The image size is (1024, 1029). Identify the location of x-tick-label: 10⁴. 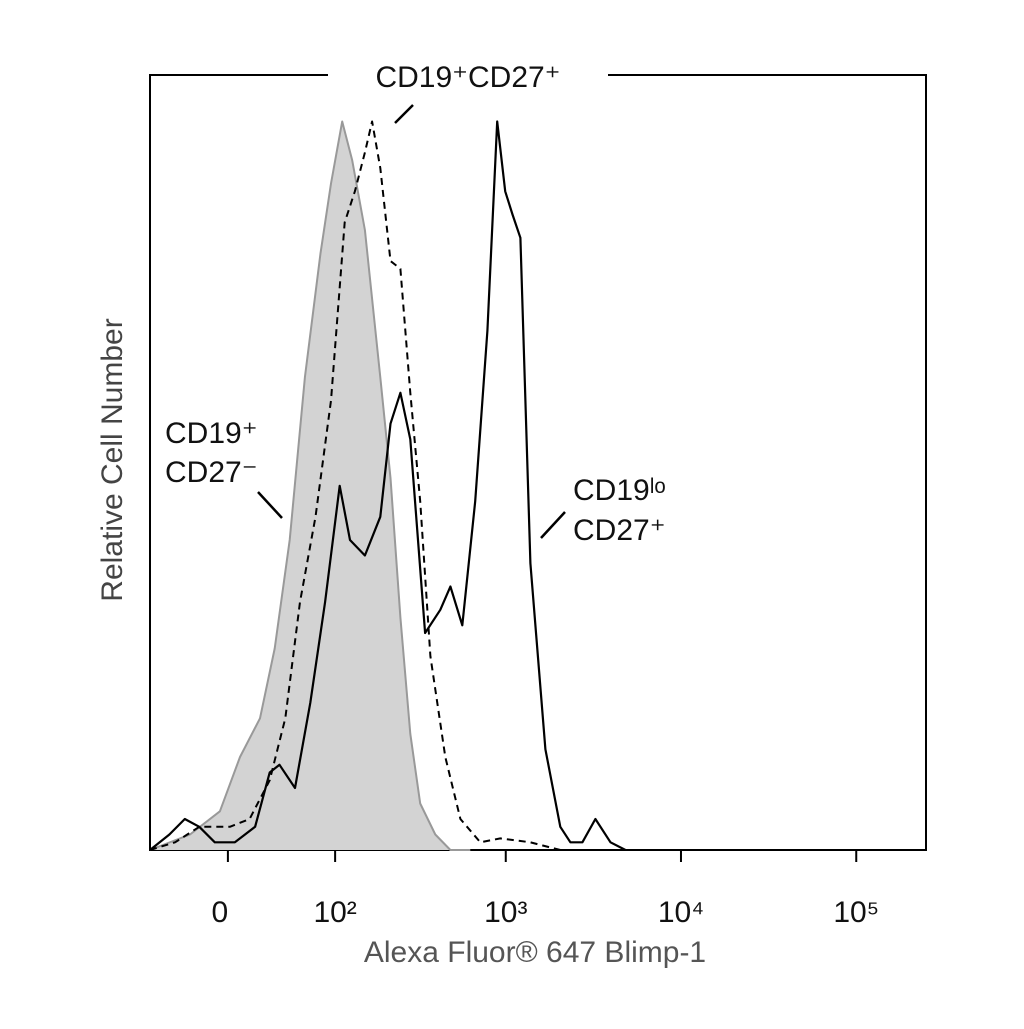
(681, 912).